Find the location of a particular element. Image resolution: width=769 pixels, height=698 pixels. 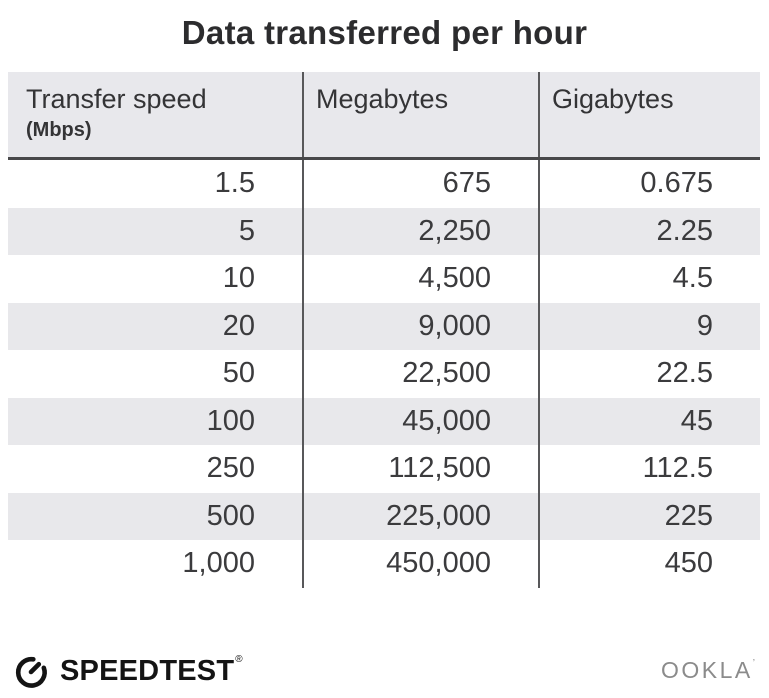

table-row: 20 9,000 9 is located at coordinates (384, 326).